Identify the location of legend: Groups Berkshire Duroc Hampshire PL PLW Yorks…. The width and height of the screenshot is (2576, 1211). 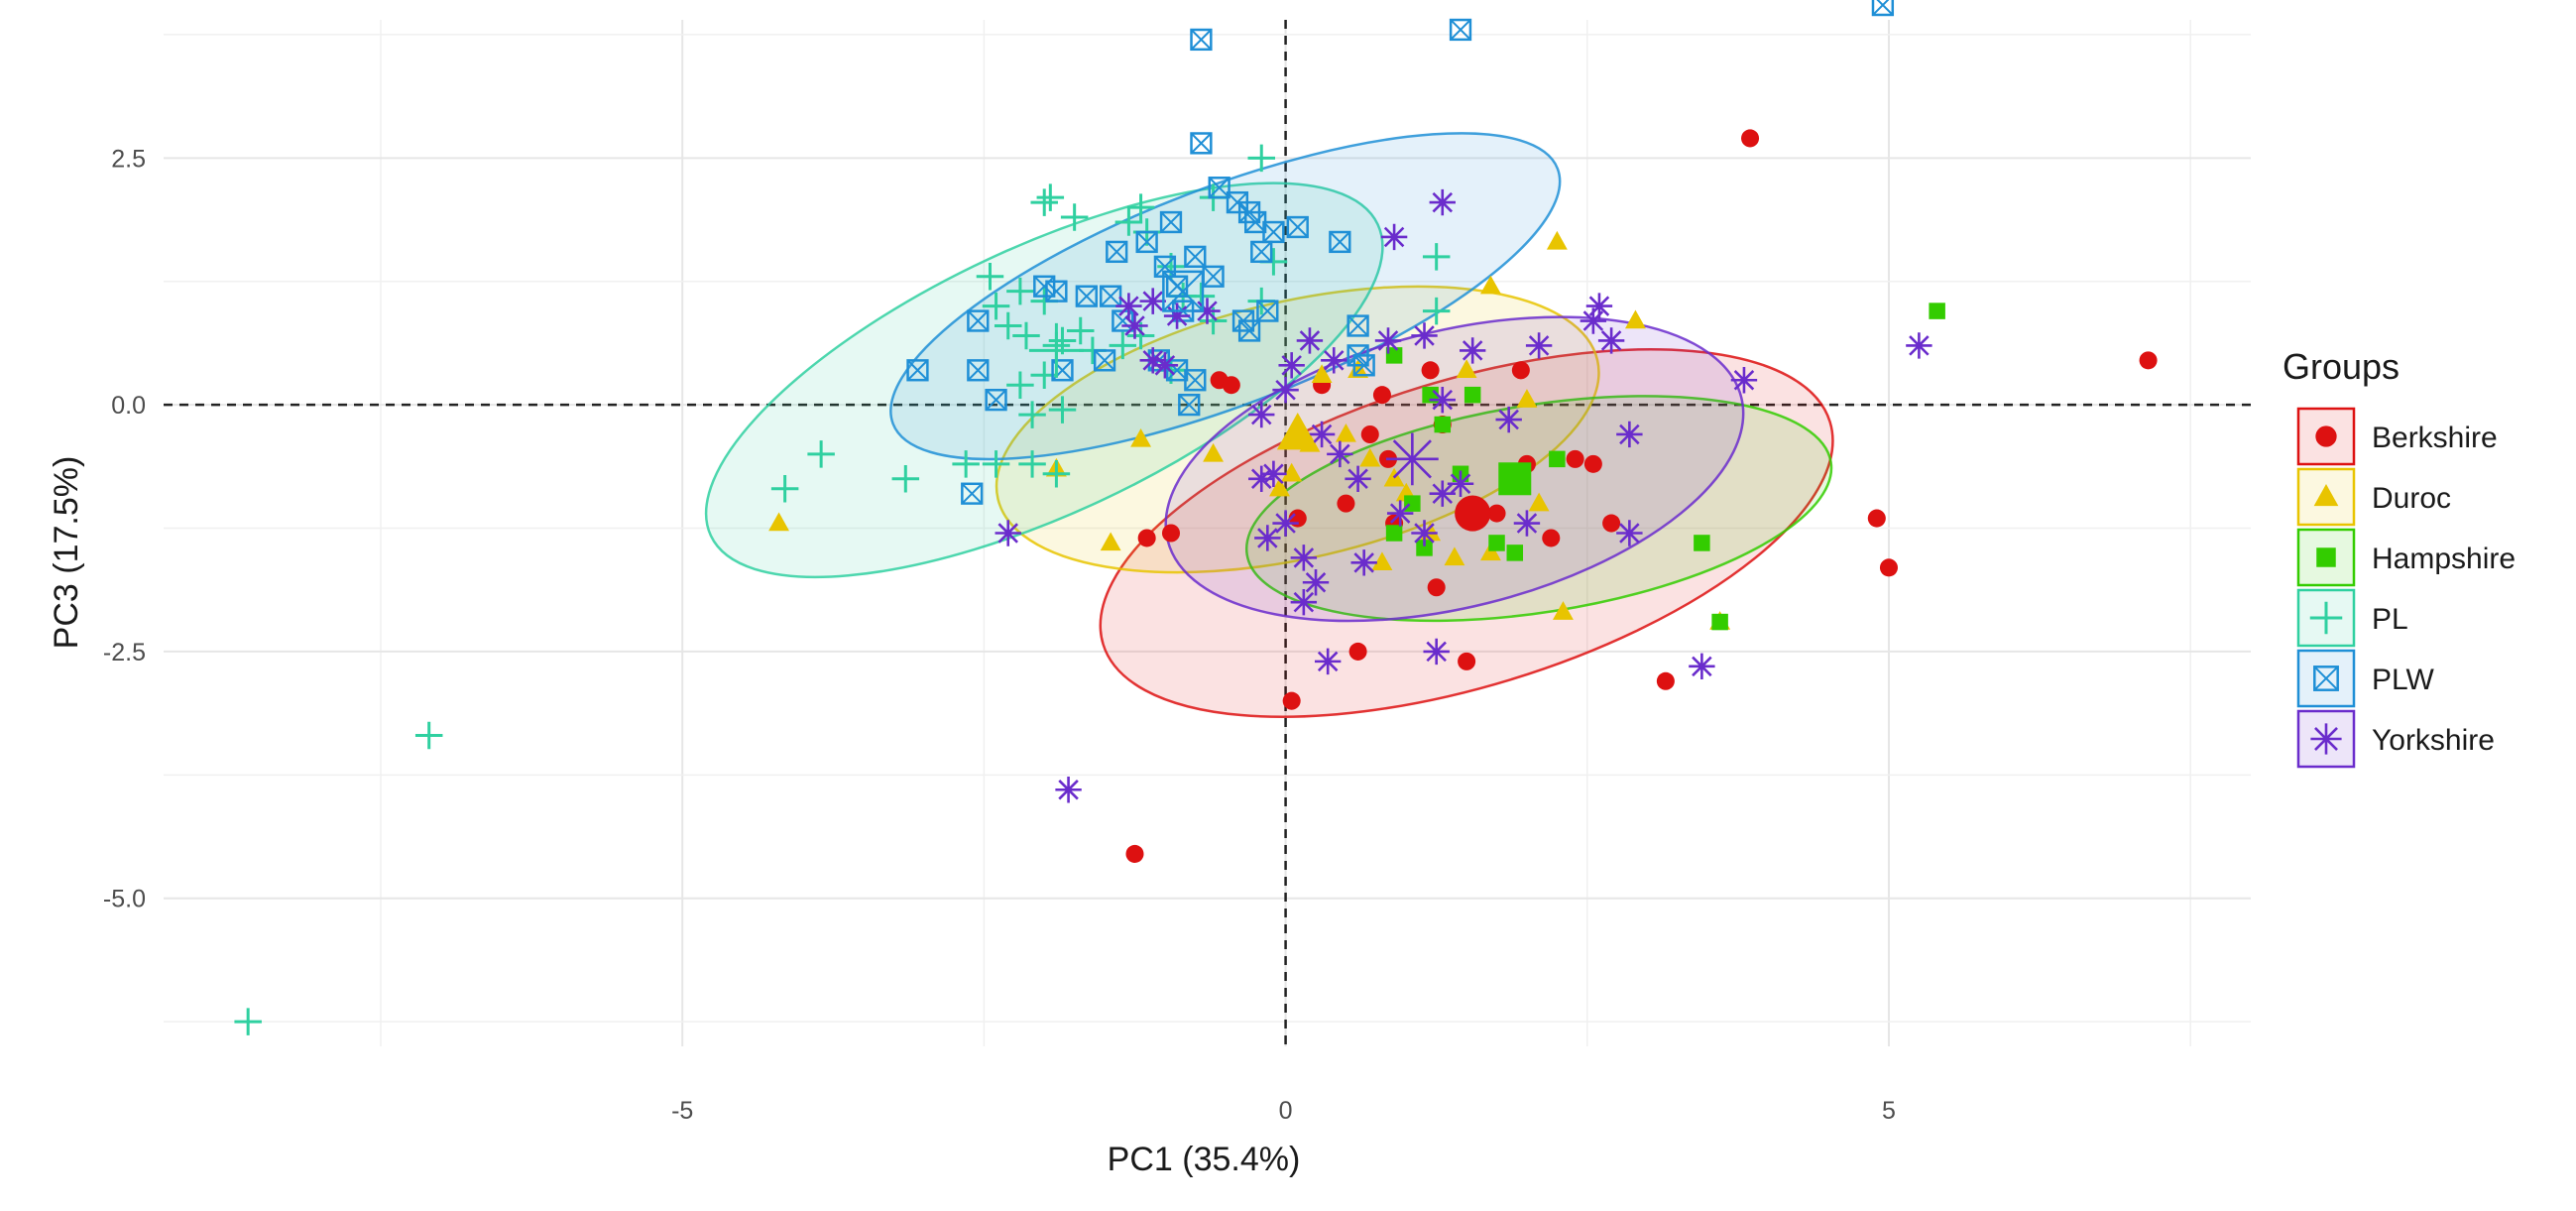
(2400, 557).